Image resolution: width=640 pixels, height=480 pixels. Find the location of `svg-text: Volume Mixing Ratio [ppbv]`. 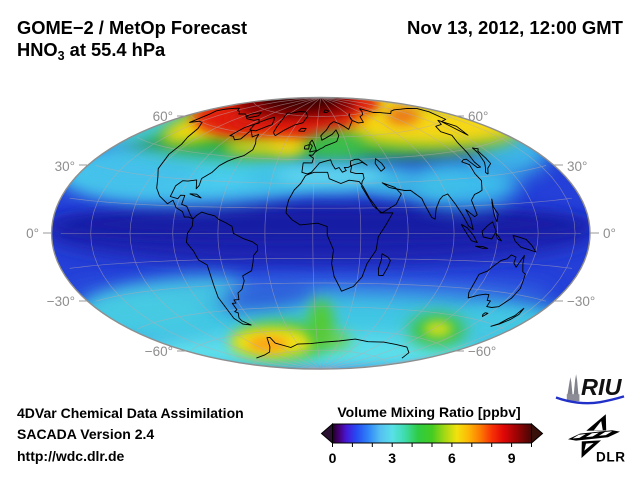

svg-text: Volume Mixing Ratio [ppbv] is located at coordinates (428, 412).